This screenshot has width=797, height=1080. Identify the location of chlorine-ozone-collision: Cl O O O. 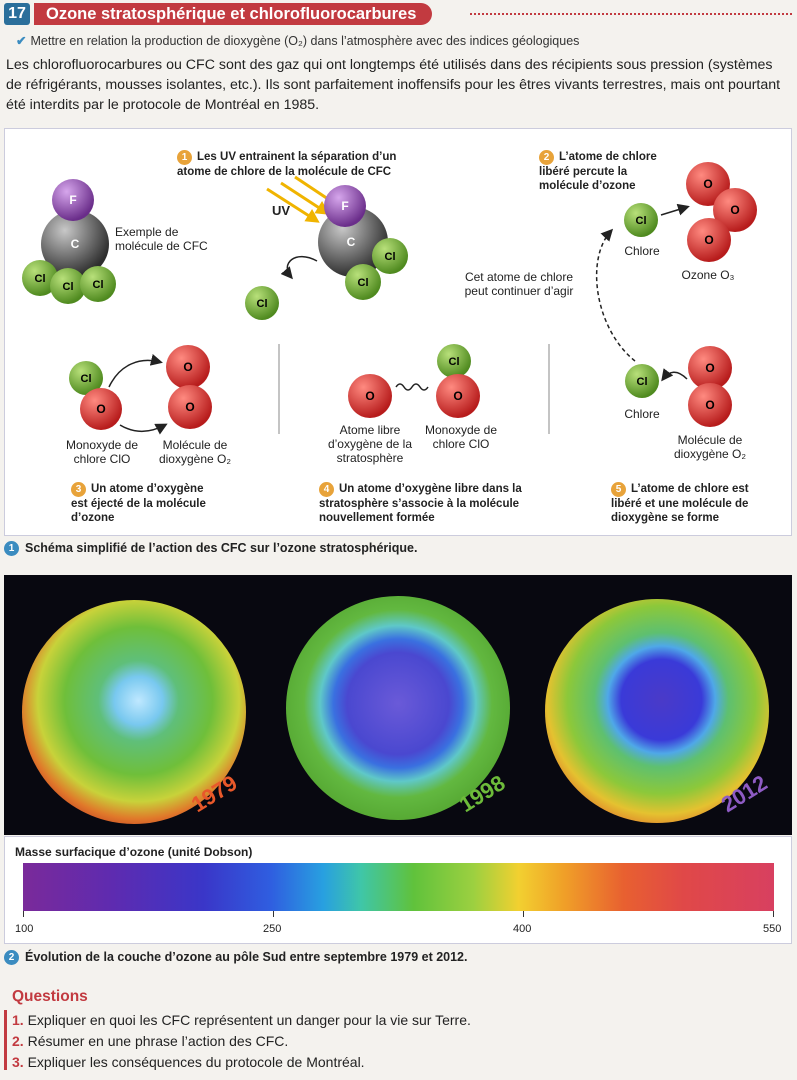
(690, 212).